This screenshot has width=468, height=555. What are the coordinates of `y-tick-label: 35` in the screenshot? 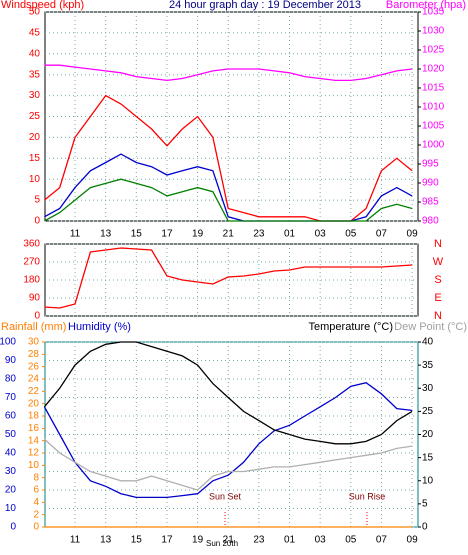 It's located at (35, 74).